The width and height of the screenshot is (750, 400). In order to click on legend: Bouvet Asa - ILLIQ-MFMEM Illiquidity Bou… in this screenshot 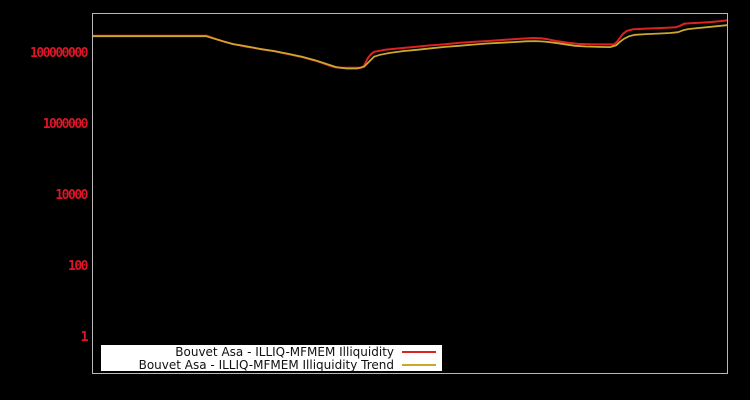, I will do `click(271, 358)`.